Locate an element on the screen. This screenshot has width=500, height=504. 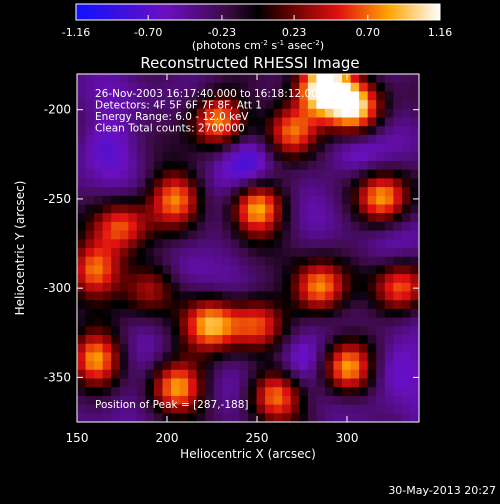
x-tick-label: 250 is located at coordinates (257, 438).